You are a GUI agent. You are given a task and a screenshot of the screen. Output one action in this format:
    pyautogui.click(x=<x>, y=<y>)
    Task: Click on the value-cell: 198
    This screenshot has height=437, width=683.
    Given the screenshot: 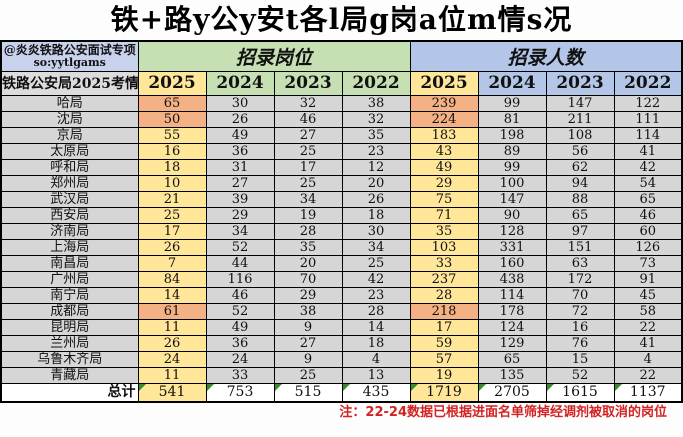 What is the action you would take?
    pyautogui.click(x=512, y=135)
    